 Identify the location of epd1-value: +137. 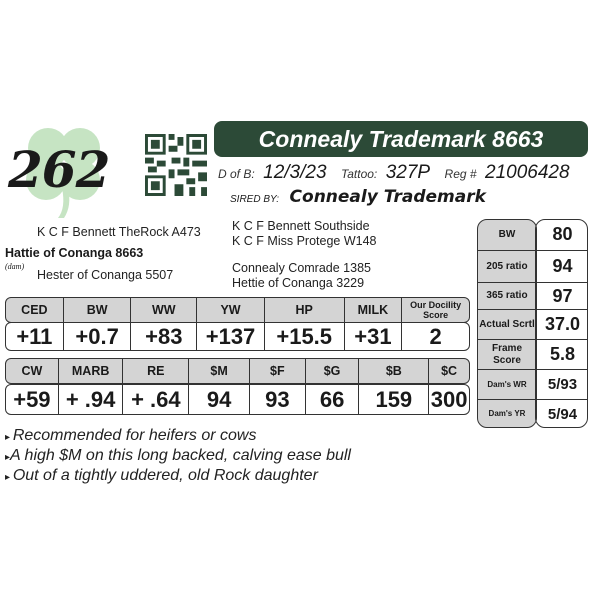
(231, 336).